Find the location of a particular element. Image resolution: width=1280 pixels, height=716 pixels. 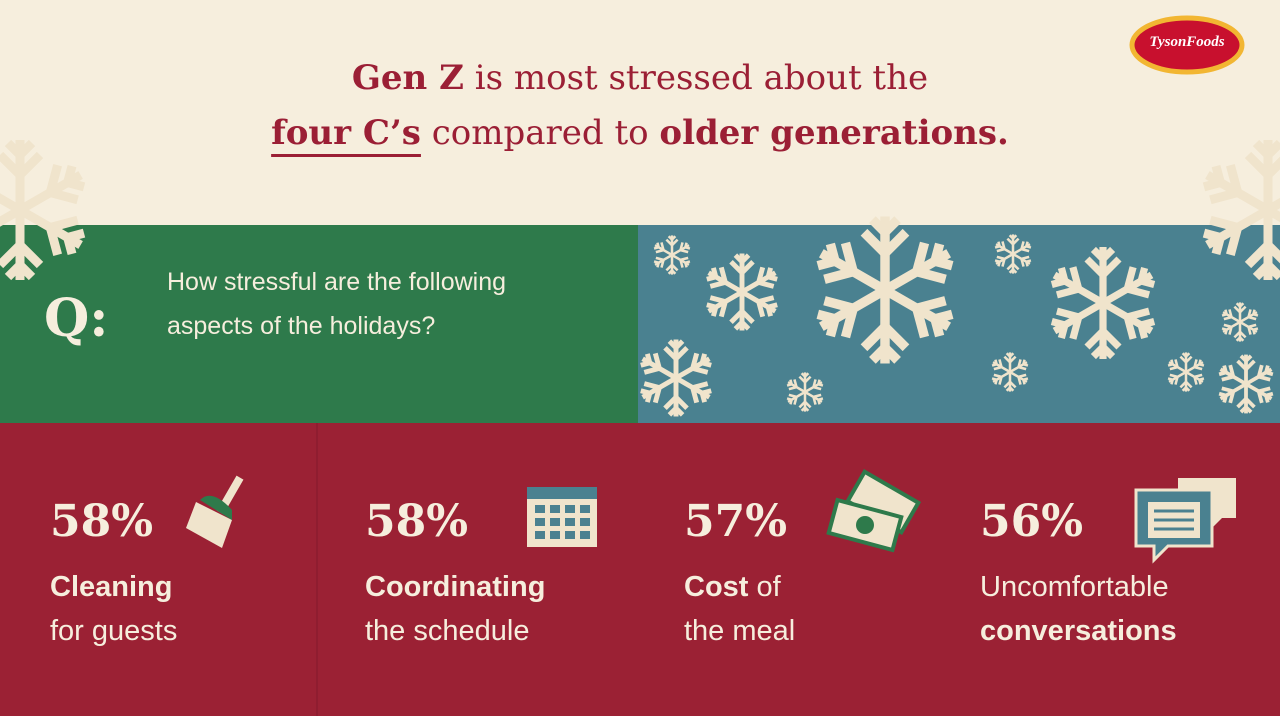

stat-label: Cost of the meal is located at coordinates (739, 609).